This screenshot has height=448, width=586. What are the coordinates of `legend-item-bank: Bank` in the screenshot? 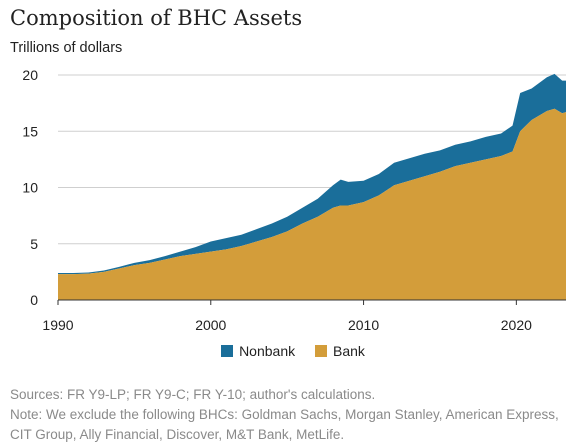 It's located at (340, 351).